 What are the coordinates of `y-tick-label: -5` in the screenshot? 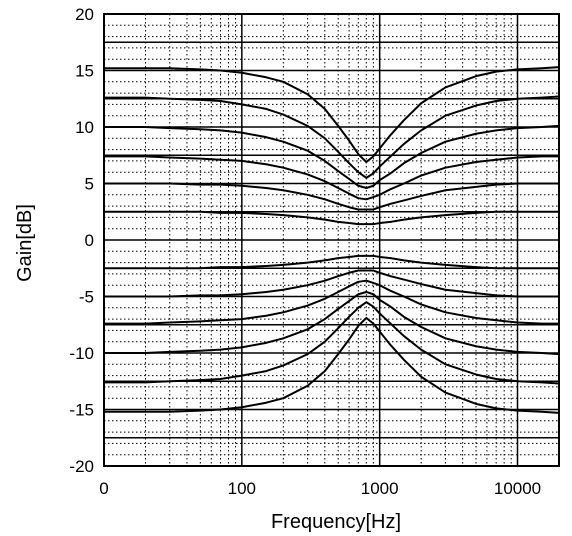 It's located at (86, 297).